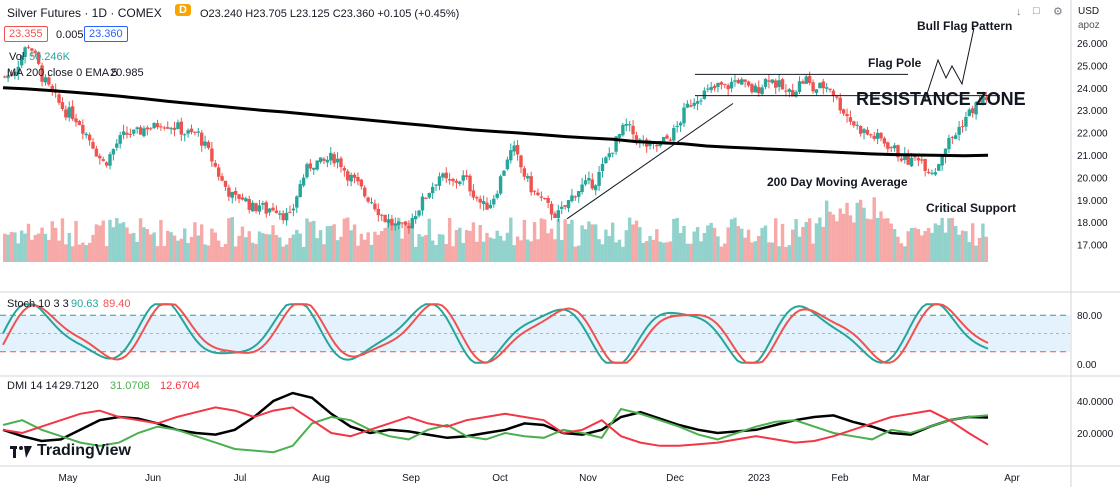 The height and width of the screenshot is (487, 1120). I want to click on arrow-down-icon: ↓, so click(1019, 12).